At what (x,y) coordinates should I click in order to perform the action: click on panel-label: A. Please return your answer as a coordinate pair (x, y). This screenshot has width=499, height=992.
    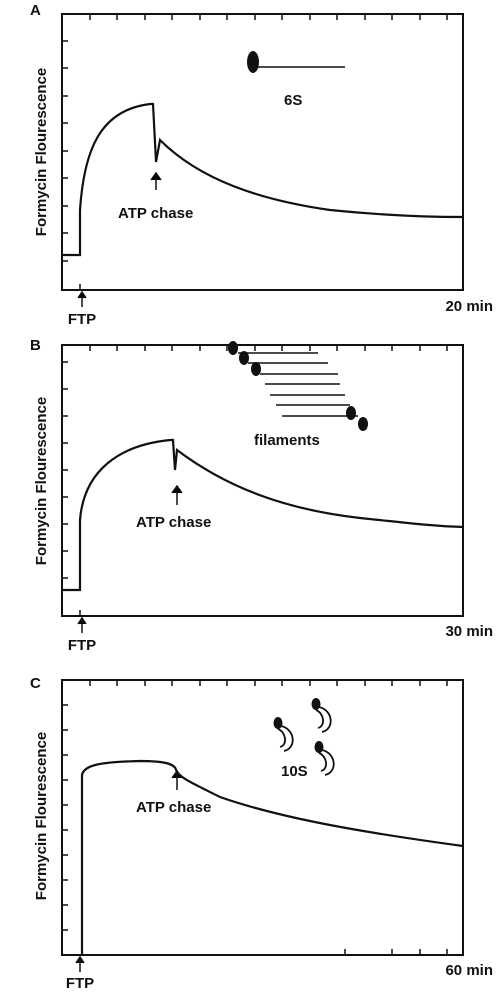
    Looking at the image, I should click on (35, 10).